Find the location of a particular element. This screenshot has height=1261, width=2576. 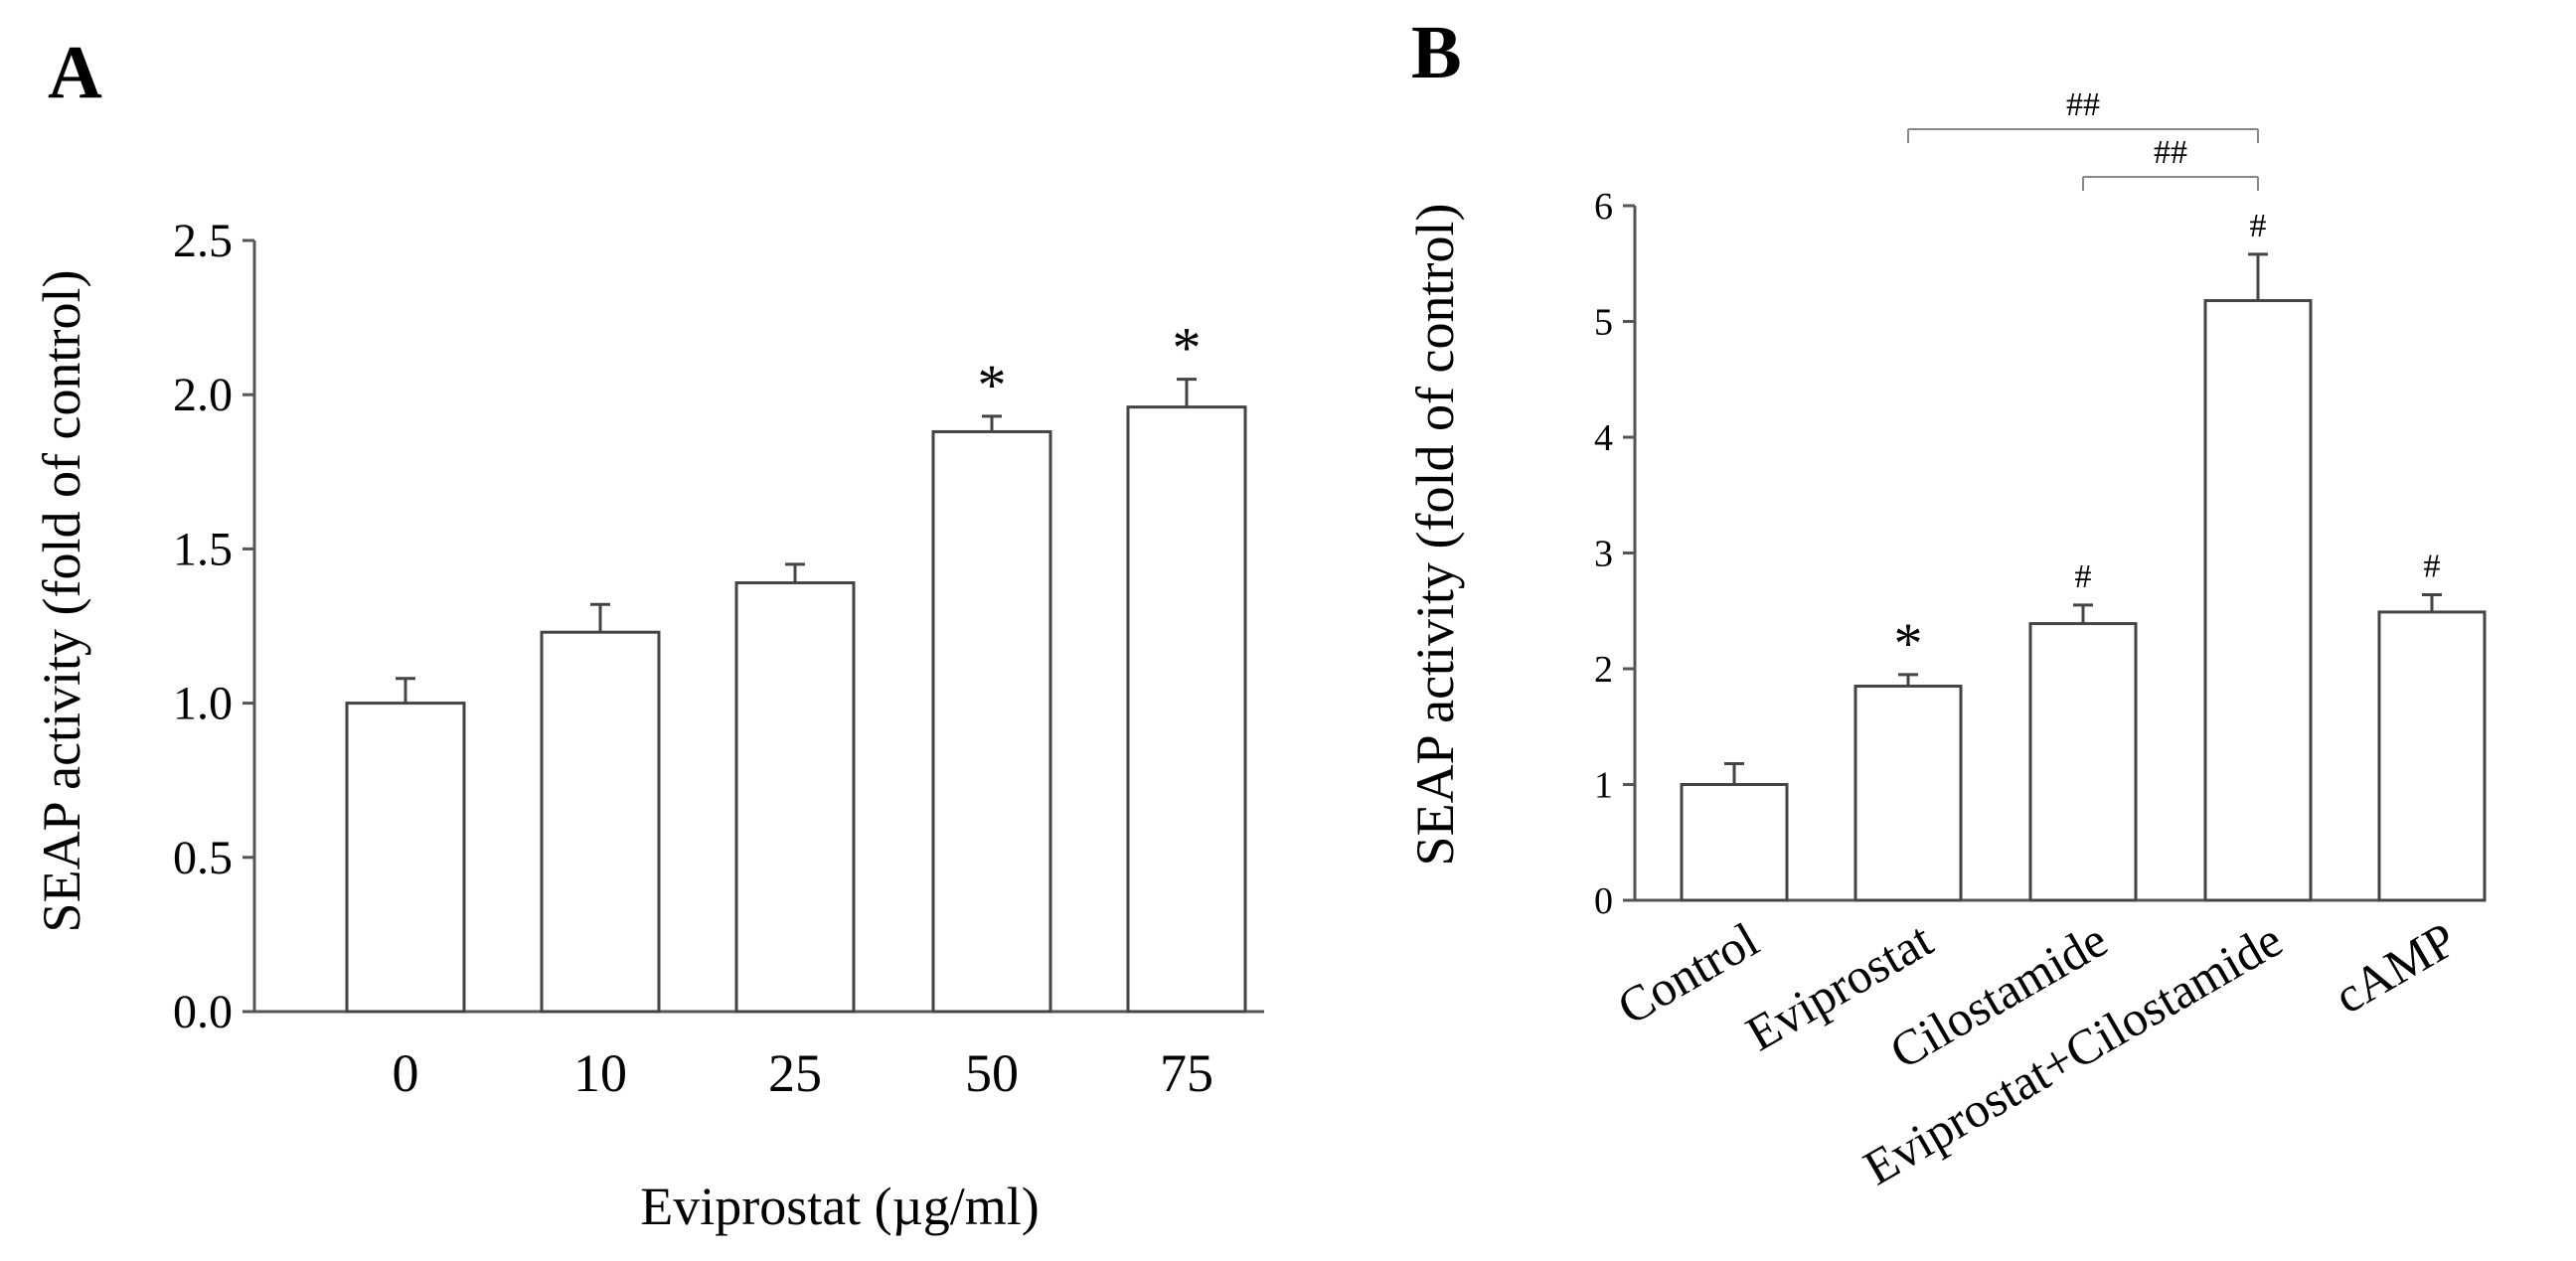

y-tick-label: 4 is located at coordinates (1603, 438).